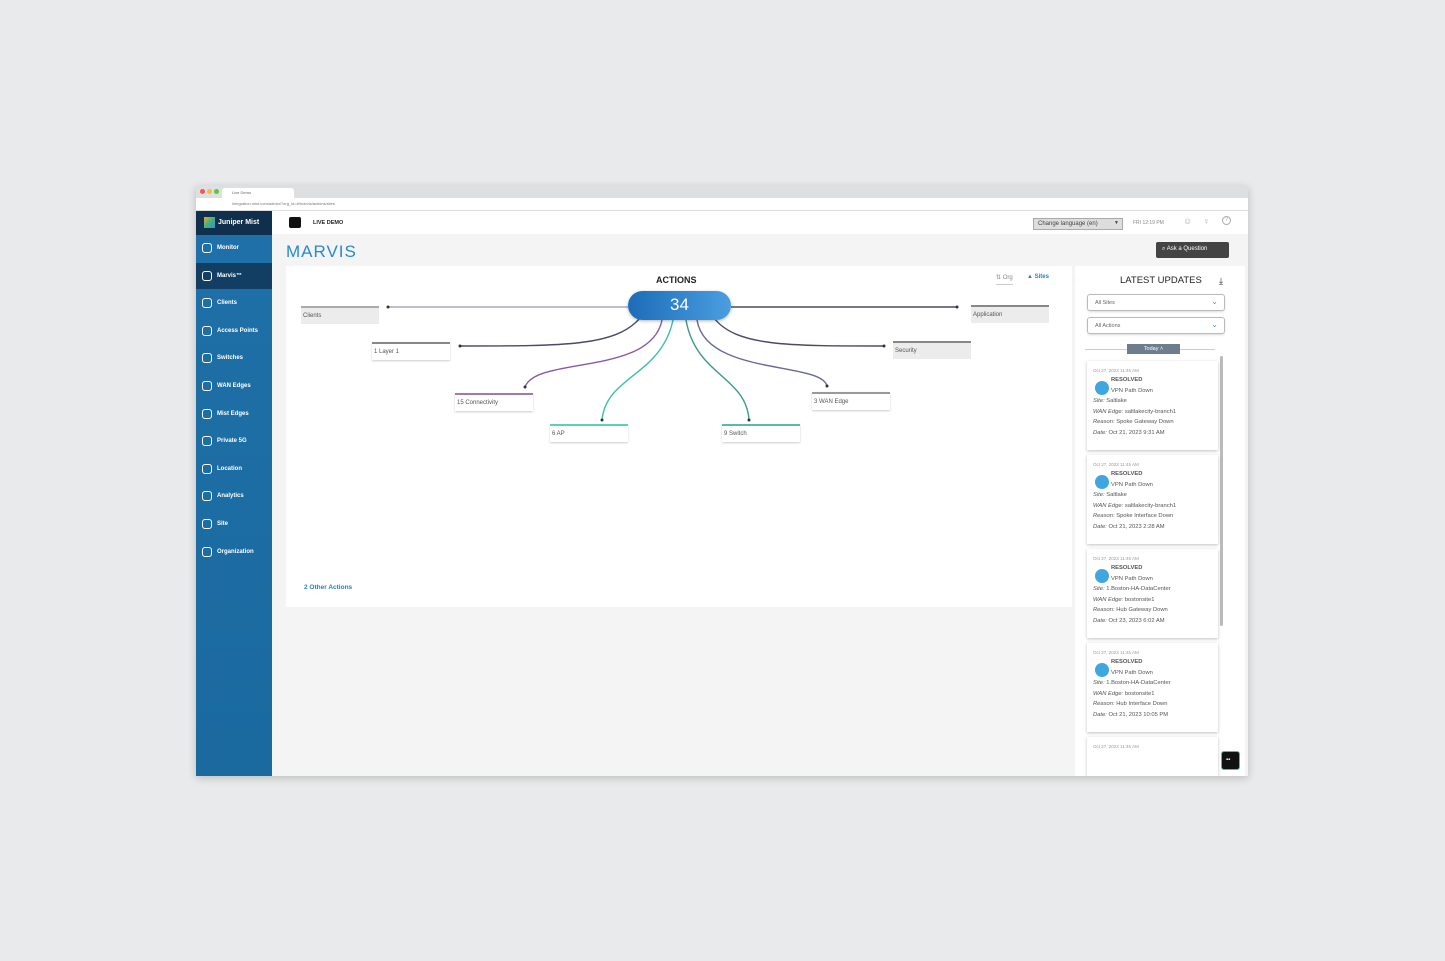  I want to click on org-toggle: ⇅ Org, so click(1004, 279).